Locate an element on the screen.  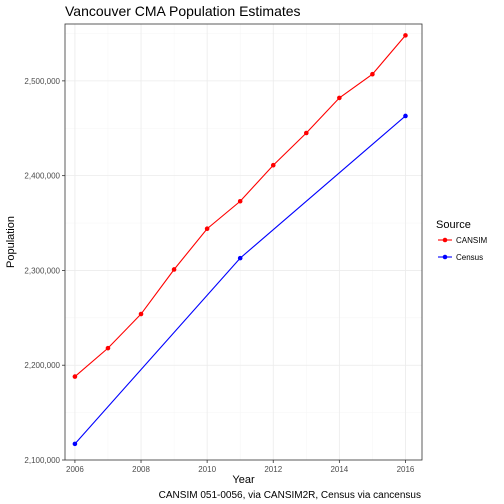
legend-key-point-cansim is located at coordinates (445, 240).